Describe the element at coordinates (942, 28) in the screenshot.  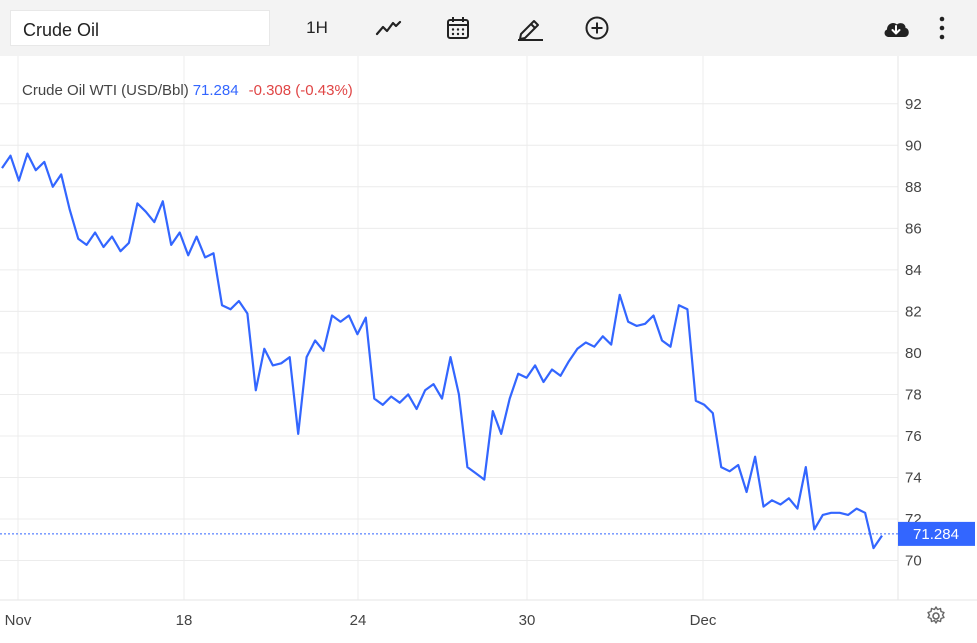
I see `more-vertical-icon` at that location.